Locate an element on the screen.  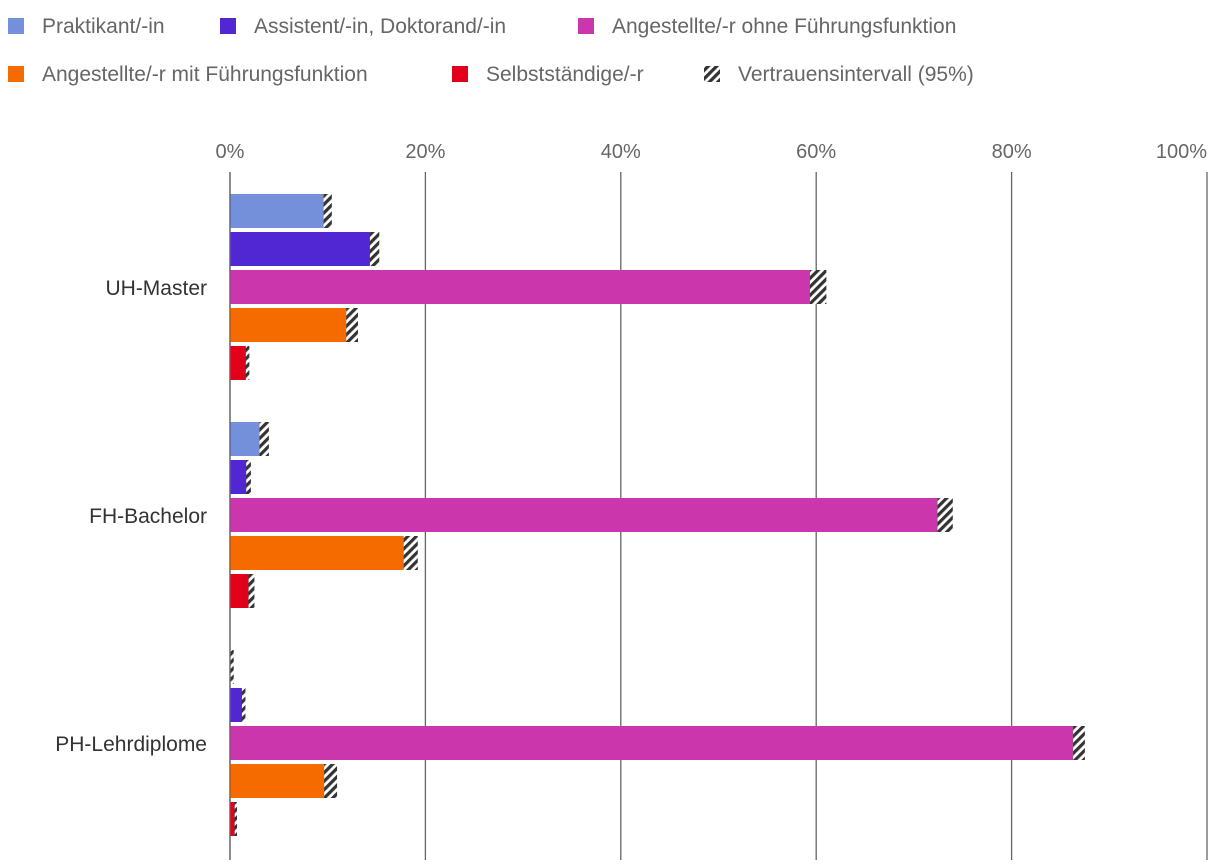
bar-ph-lehrdiplome-selbststandige-r is located at coordinates (233, 819).